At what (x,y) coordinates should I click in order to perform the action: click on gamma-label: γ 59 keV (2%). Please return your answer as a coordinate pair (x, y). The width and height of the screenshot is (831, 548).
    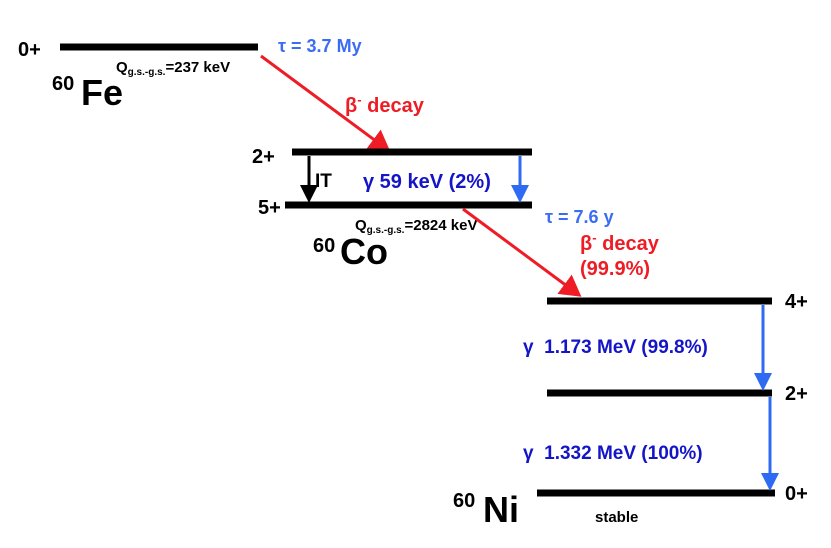
    Looking at the image, I should click on (427, 182).